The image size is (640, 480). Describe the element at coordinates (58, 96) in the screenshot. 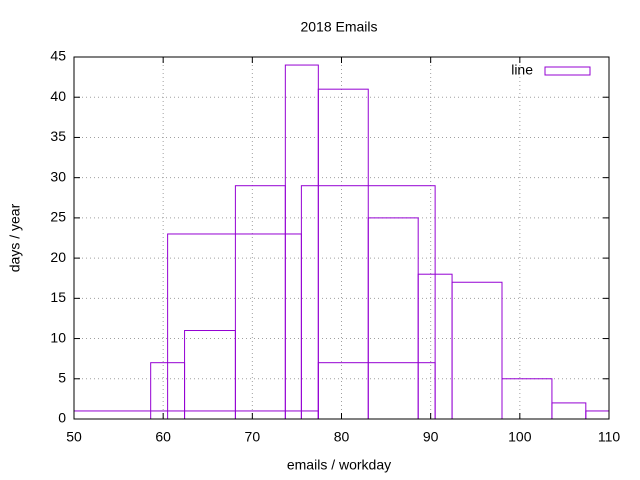

I see `y-tick-label: 40` at that location.